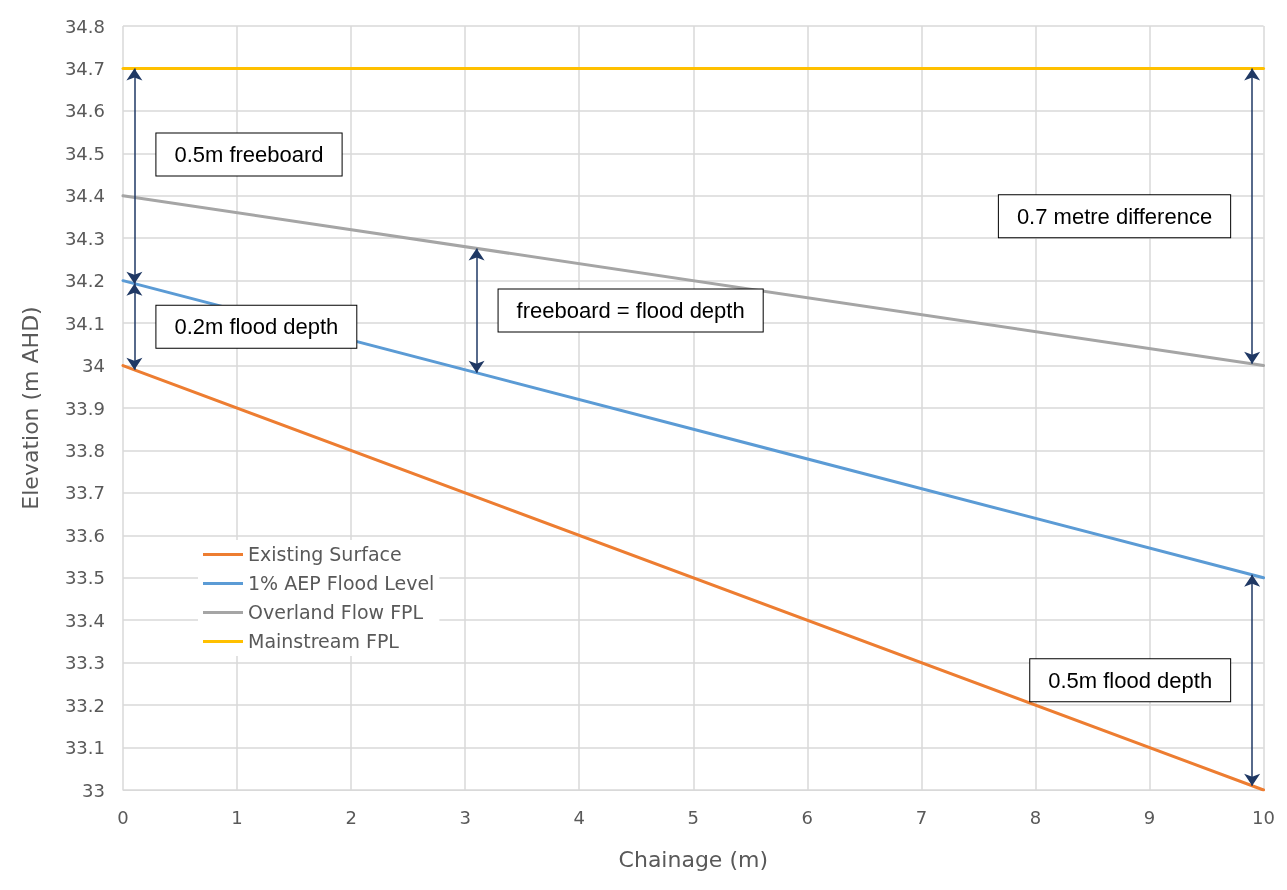 The image size is (1287, 890). What do you see at coordinates (84, 535) in the screenshot?
I see `y-tick-label: 33.6` at bounding box center [84, 535].